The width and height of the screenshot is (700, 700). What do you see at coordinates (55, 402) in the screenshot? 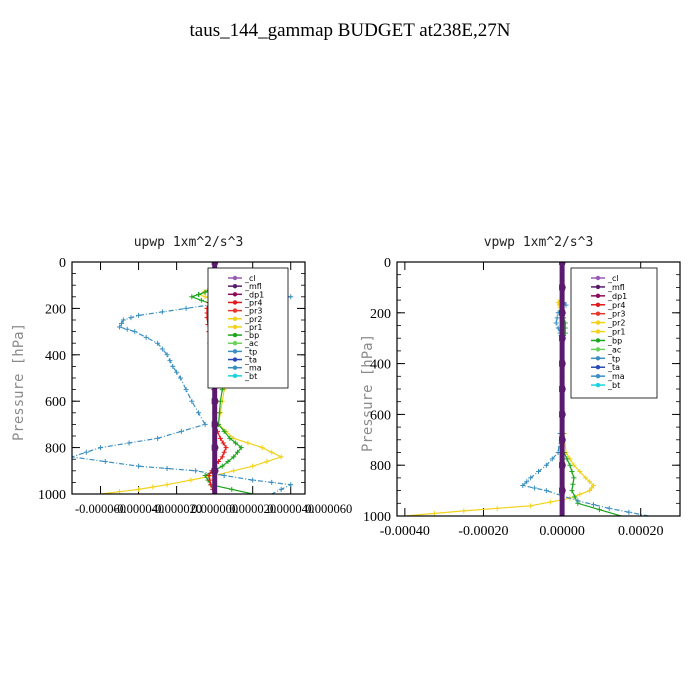
I see `y-tick-label: 600` at bounding box center [55, 402].